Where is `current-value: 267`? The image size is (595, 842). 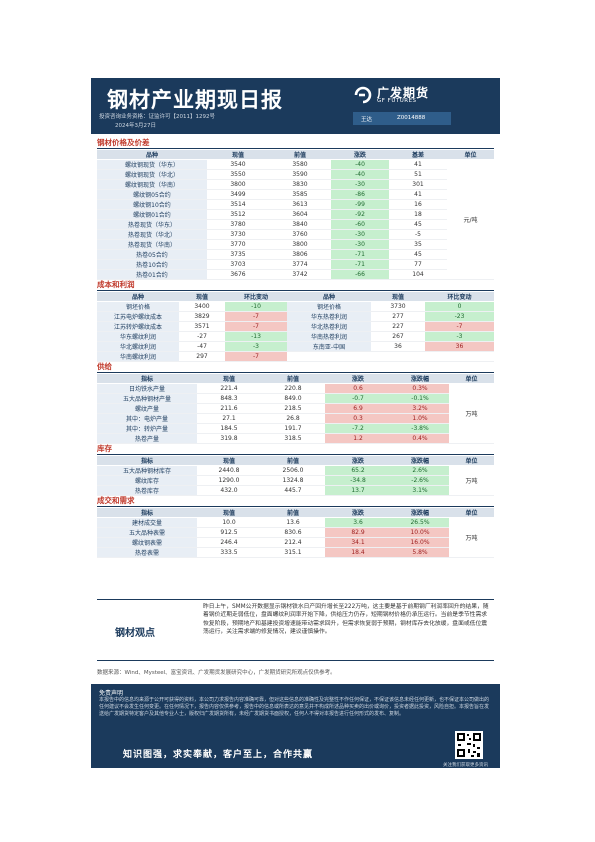 current-value: 267 is located at coordinates (398, 336).